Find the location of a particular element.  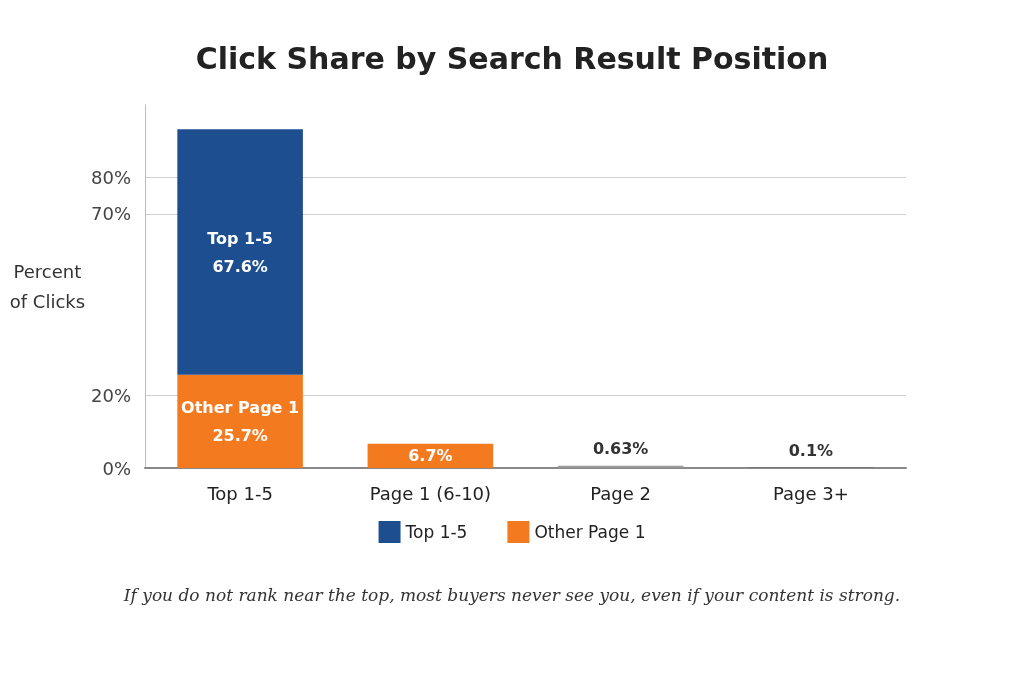

text: If you do not rank near the top, most buyers never see you, even if your content is strong. is located at coordinates (511, 594).